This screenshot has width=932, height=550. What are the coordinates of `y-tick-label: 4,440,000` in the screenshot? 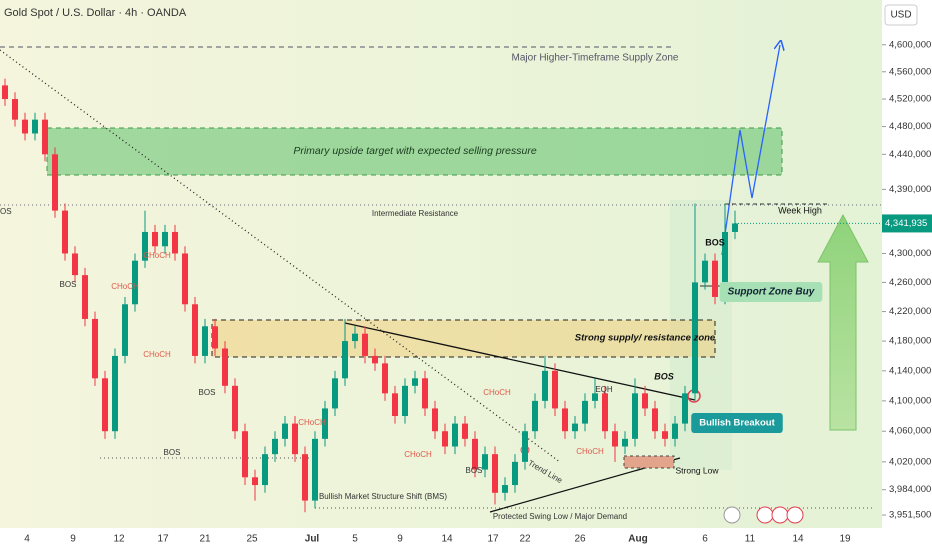 It's located at (910, 154).